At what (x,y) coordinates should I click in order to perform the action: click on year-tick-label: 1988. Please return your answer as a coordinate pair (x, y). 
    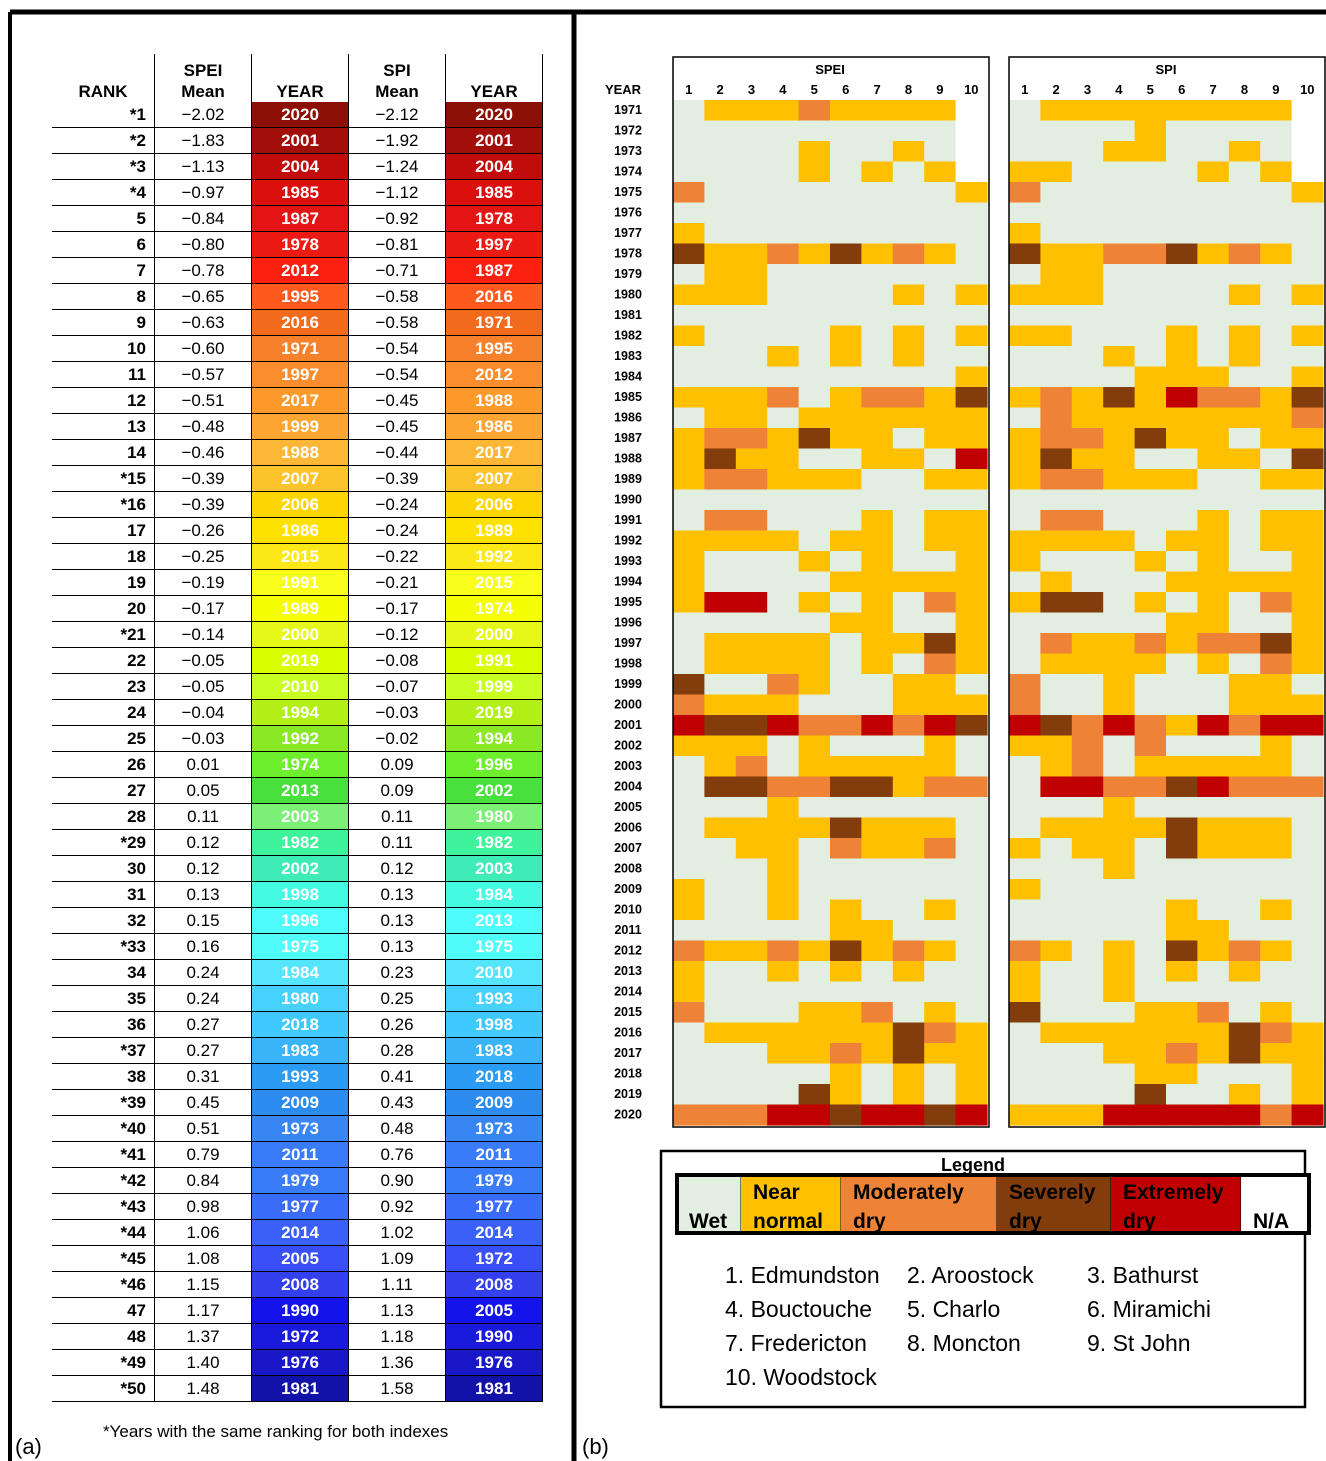
    Looking at the image, I should click on (628, 459).